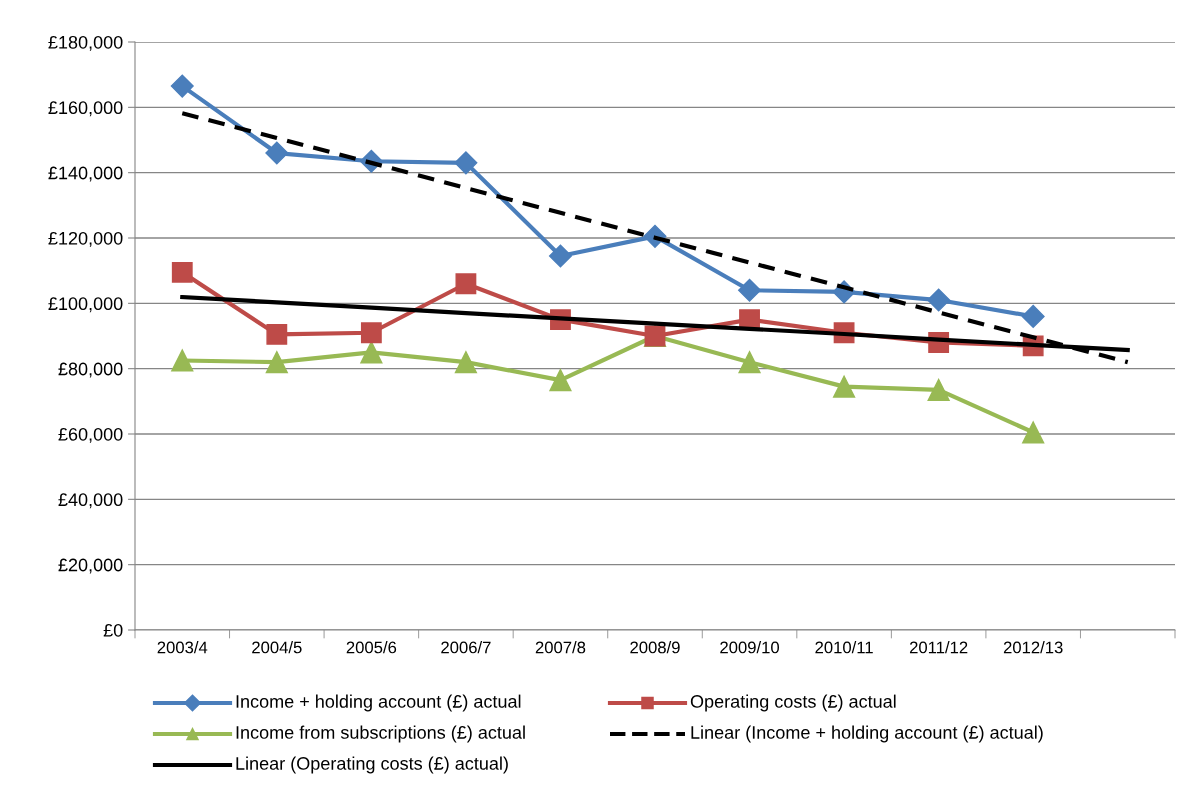 The height and width of the screenshot is (807, 1200). I want to click on x-tick-label: 2012/13, so click(1033, 647).